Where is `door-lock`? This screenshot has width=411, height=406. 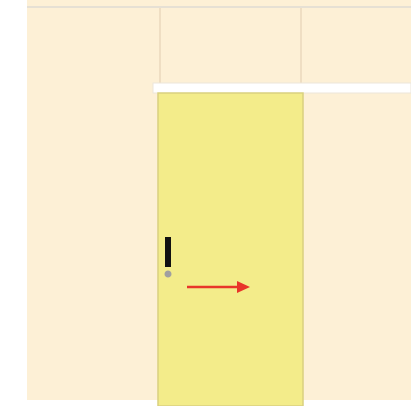
door-lock is located at coordinates (168, 274).